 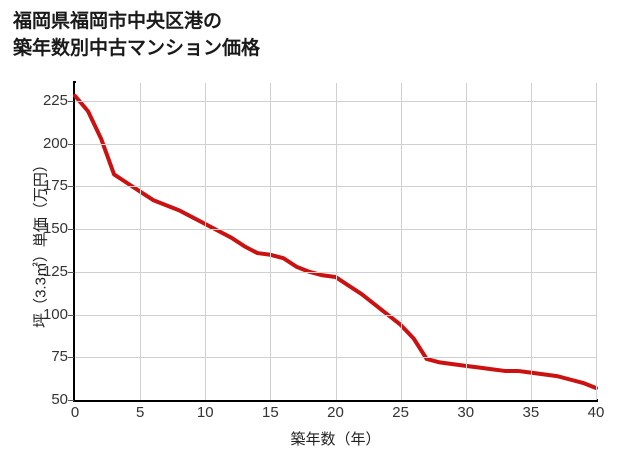 What do you see at coordinates (55, 271) in the screenshot?
I see `y-tick-label: 125` at bounding box center [55, 271].